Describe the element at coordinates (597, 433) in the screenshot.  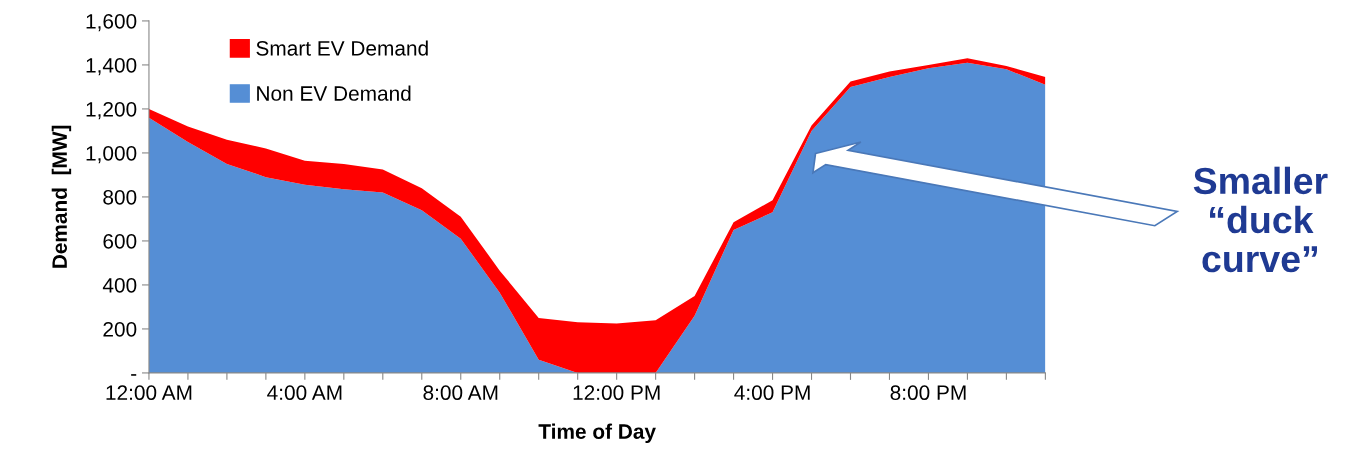
I see `x-axis-title: Time of Day` at that location.